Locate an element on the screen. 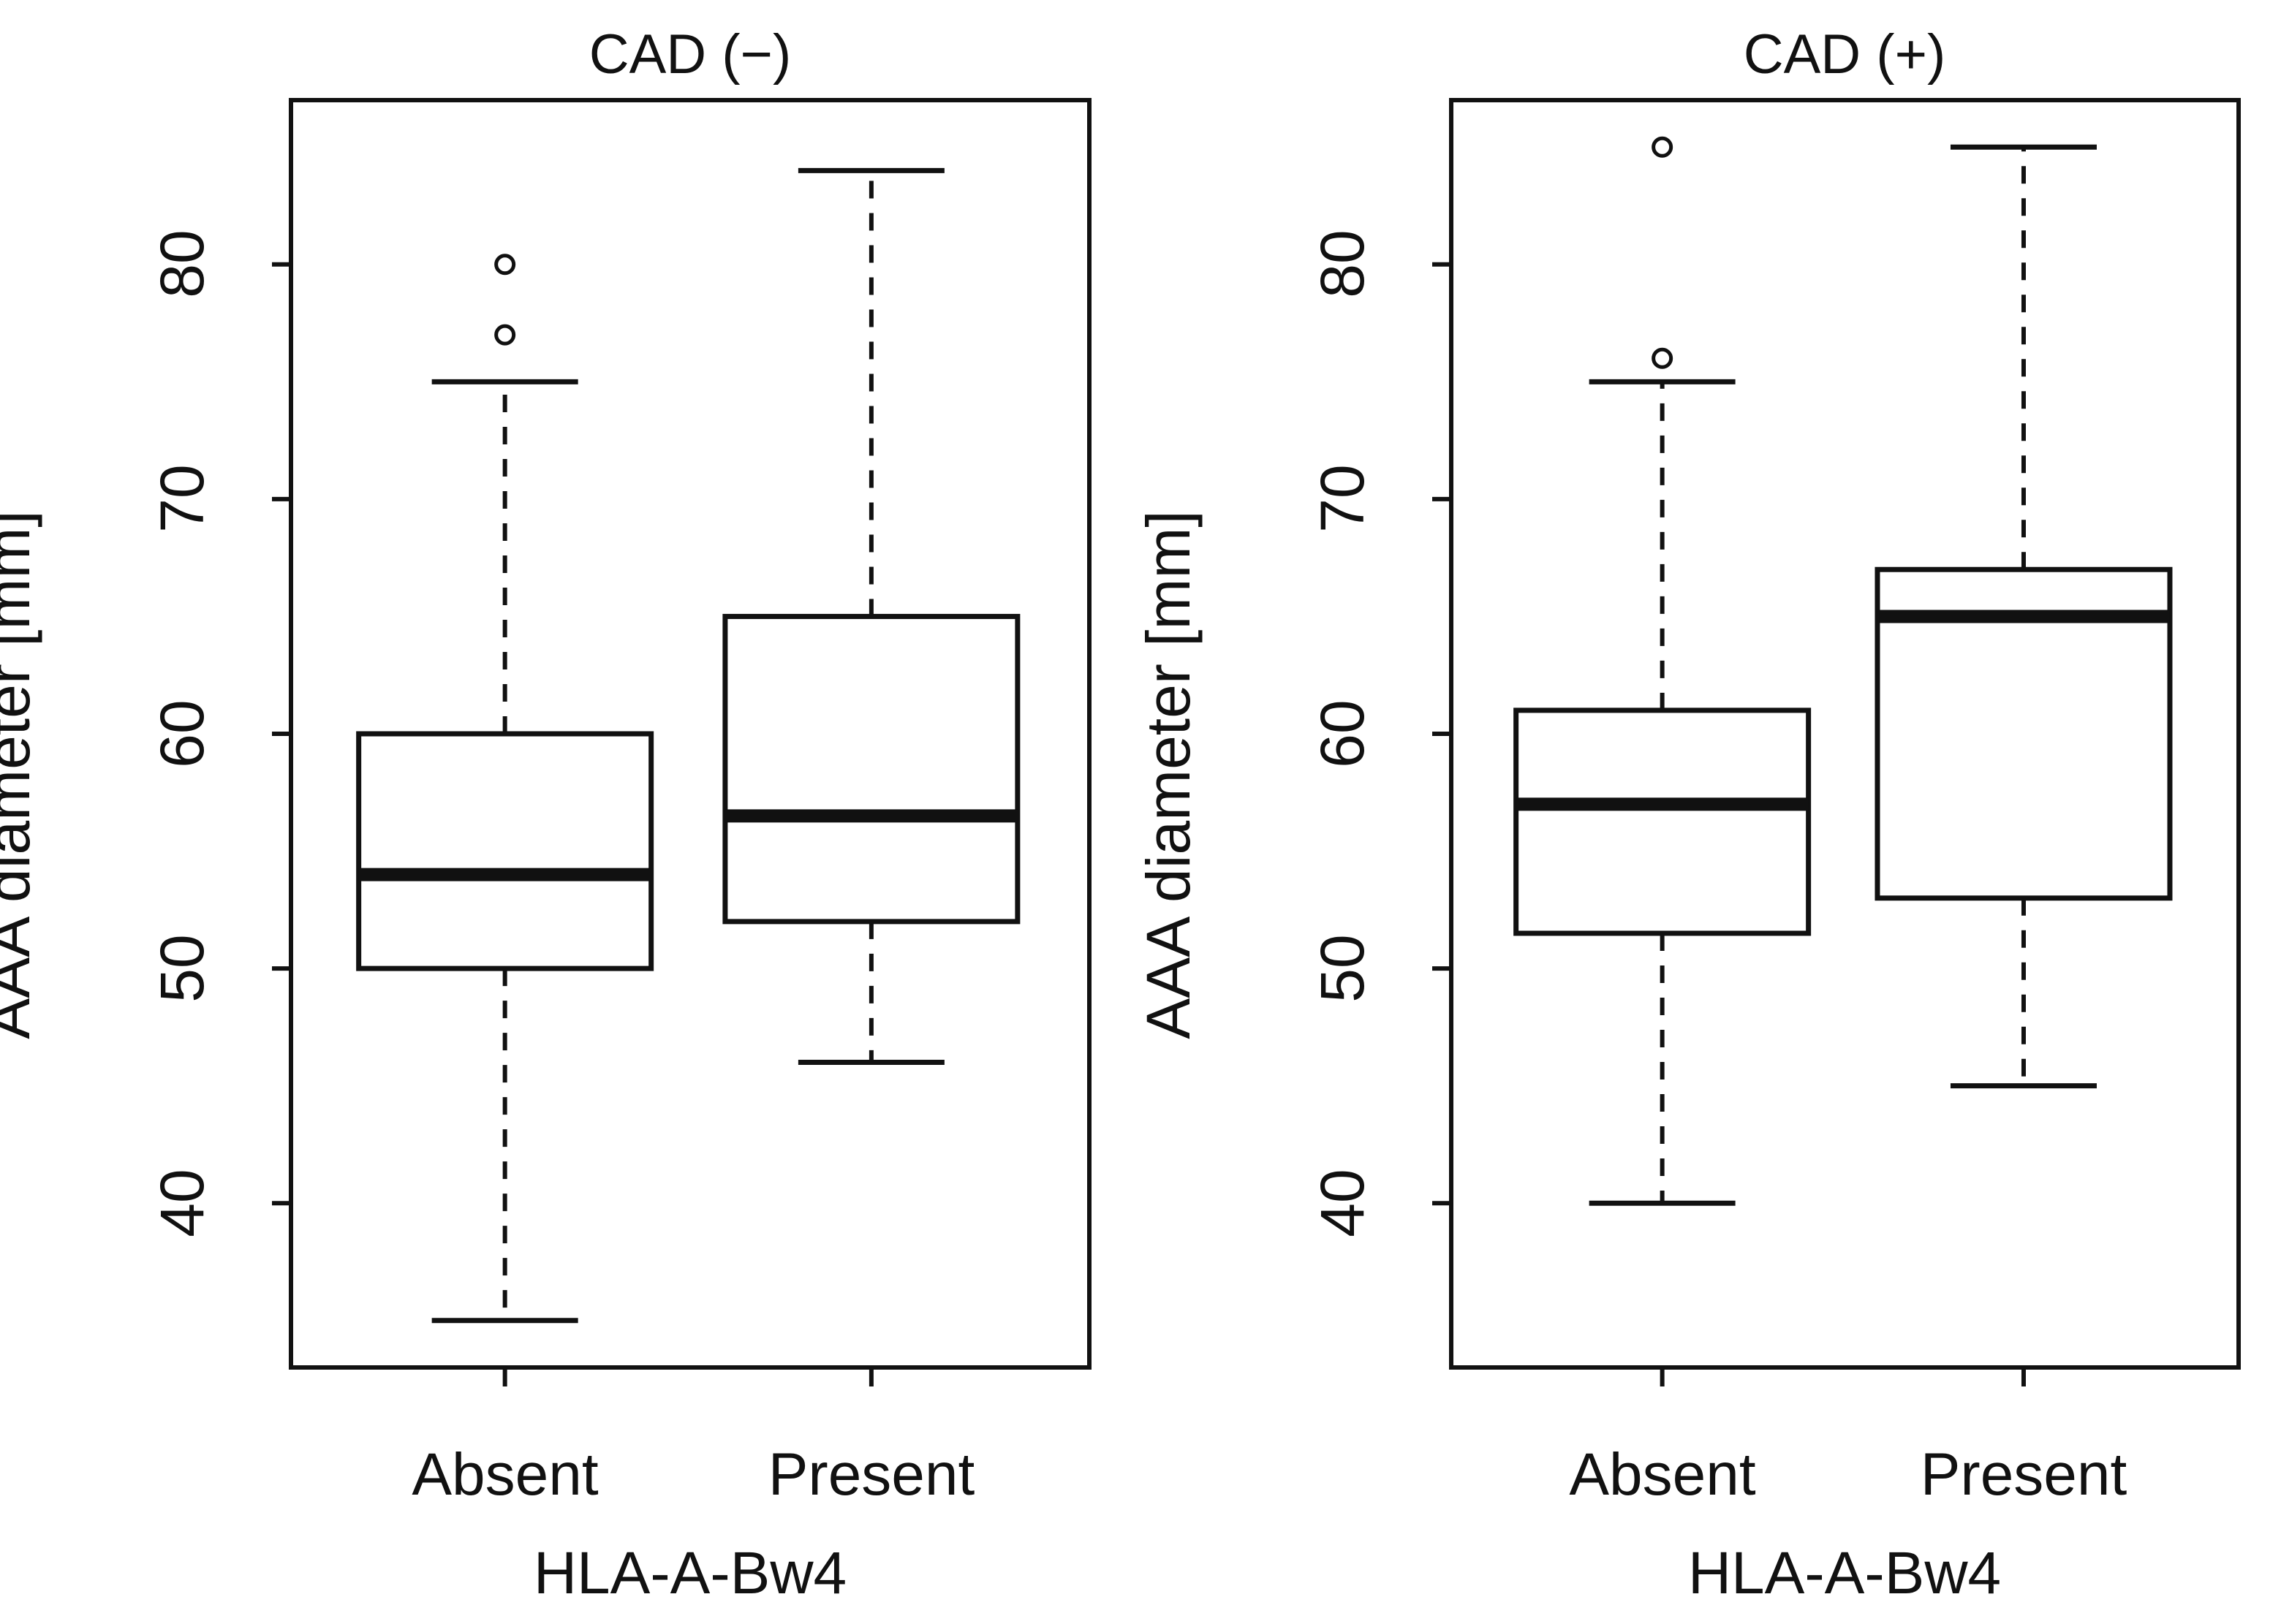 The image size is (2281, 1624). panel2-present-iqr-box is located at coordinates (2024, 733).